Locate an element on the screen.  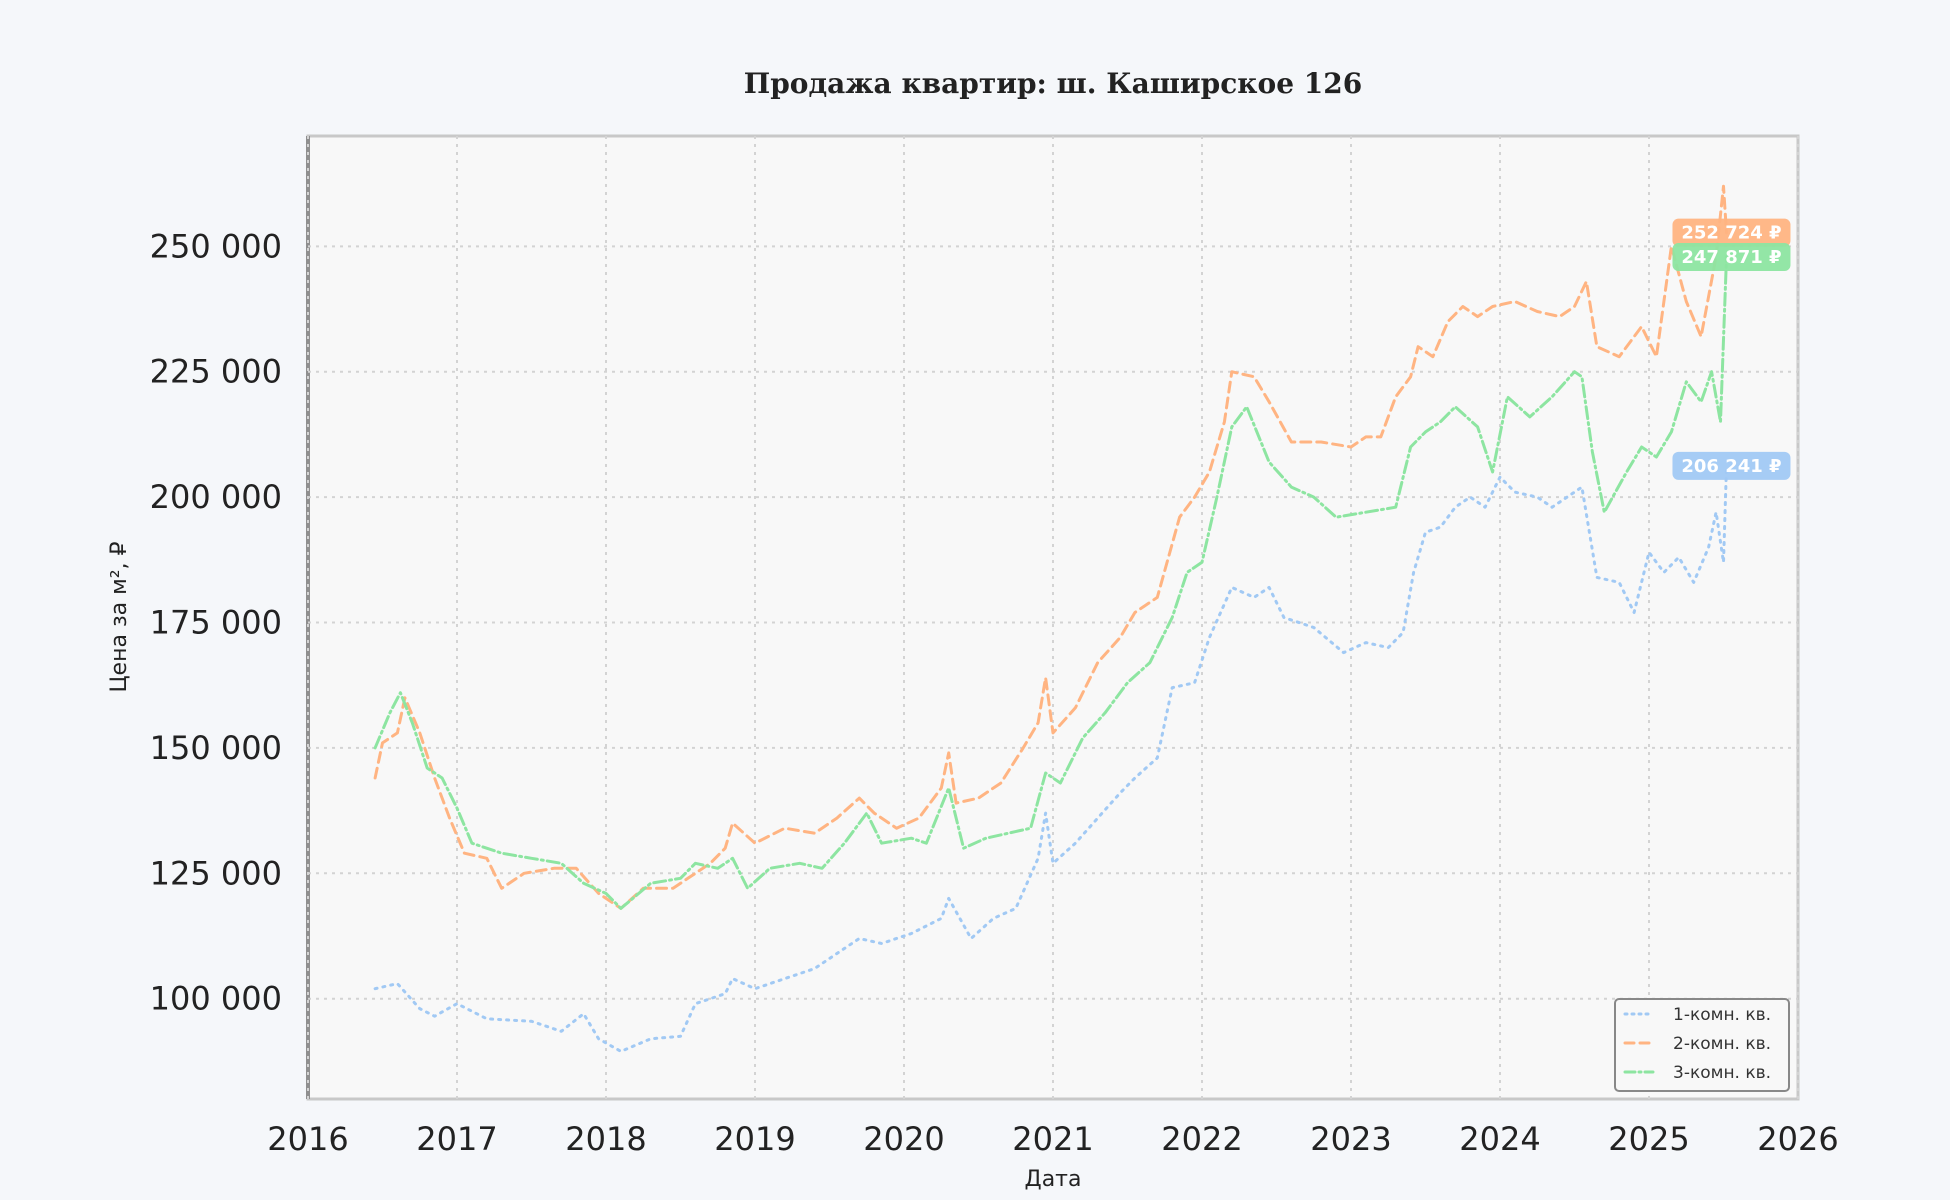
series-badge-bg-1room is located at coordinates (1731, 465).